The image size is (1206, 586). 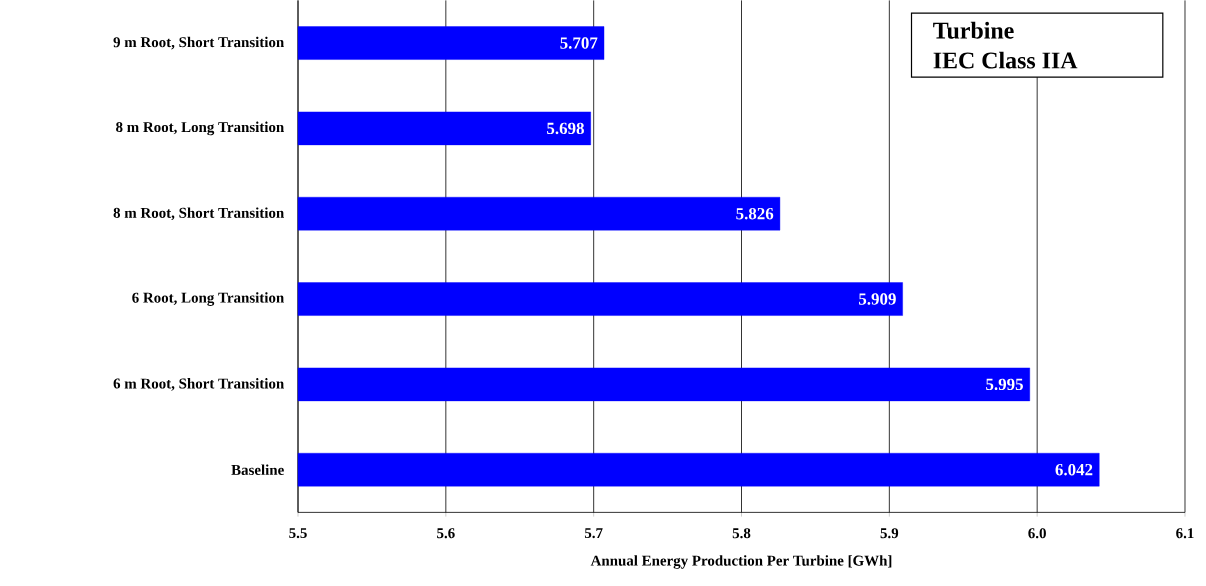 What do you see at coordinates (1185, 533) in the screenshot?
I see `x-tick-label: 6.1` at bounding box center [1185, 533].